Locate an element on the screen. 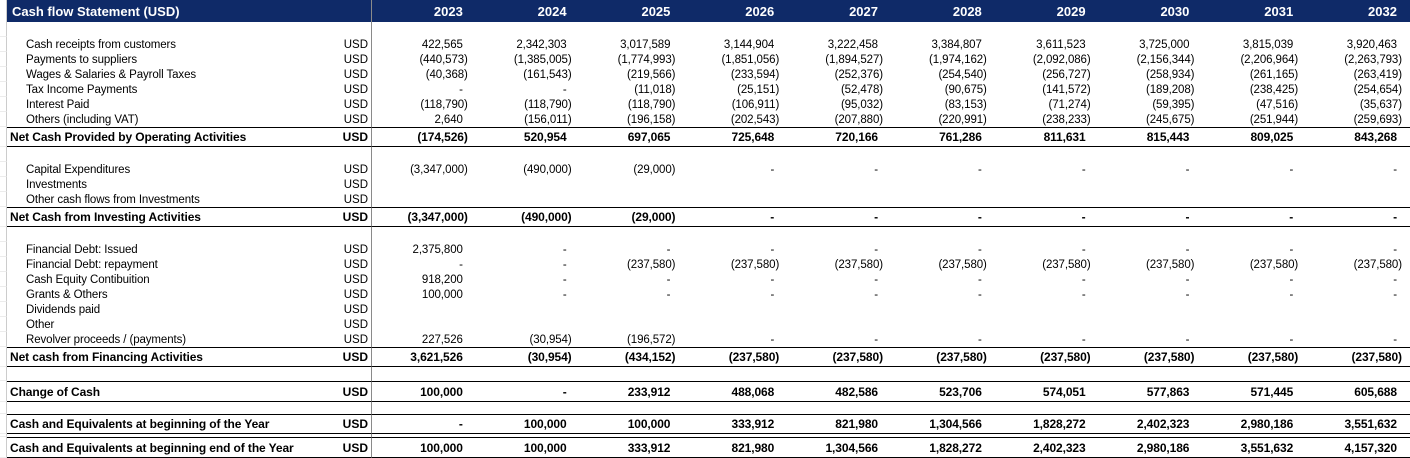 Image resolution: width=1410 pixels, height=458 pixels. cell-value: (261,165) is located at coordinates (1274, 74).